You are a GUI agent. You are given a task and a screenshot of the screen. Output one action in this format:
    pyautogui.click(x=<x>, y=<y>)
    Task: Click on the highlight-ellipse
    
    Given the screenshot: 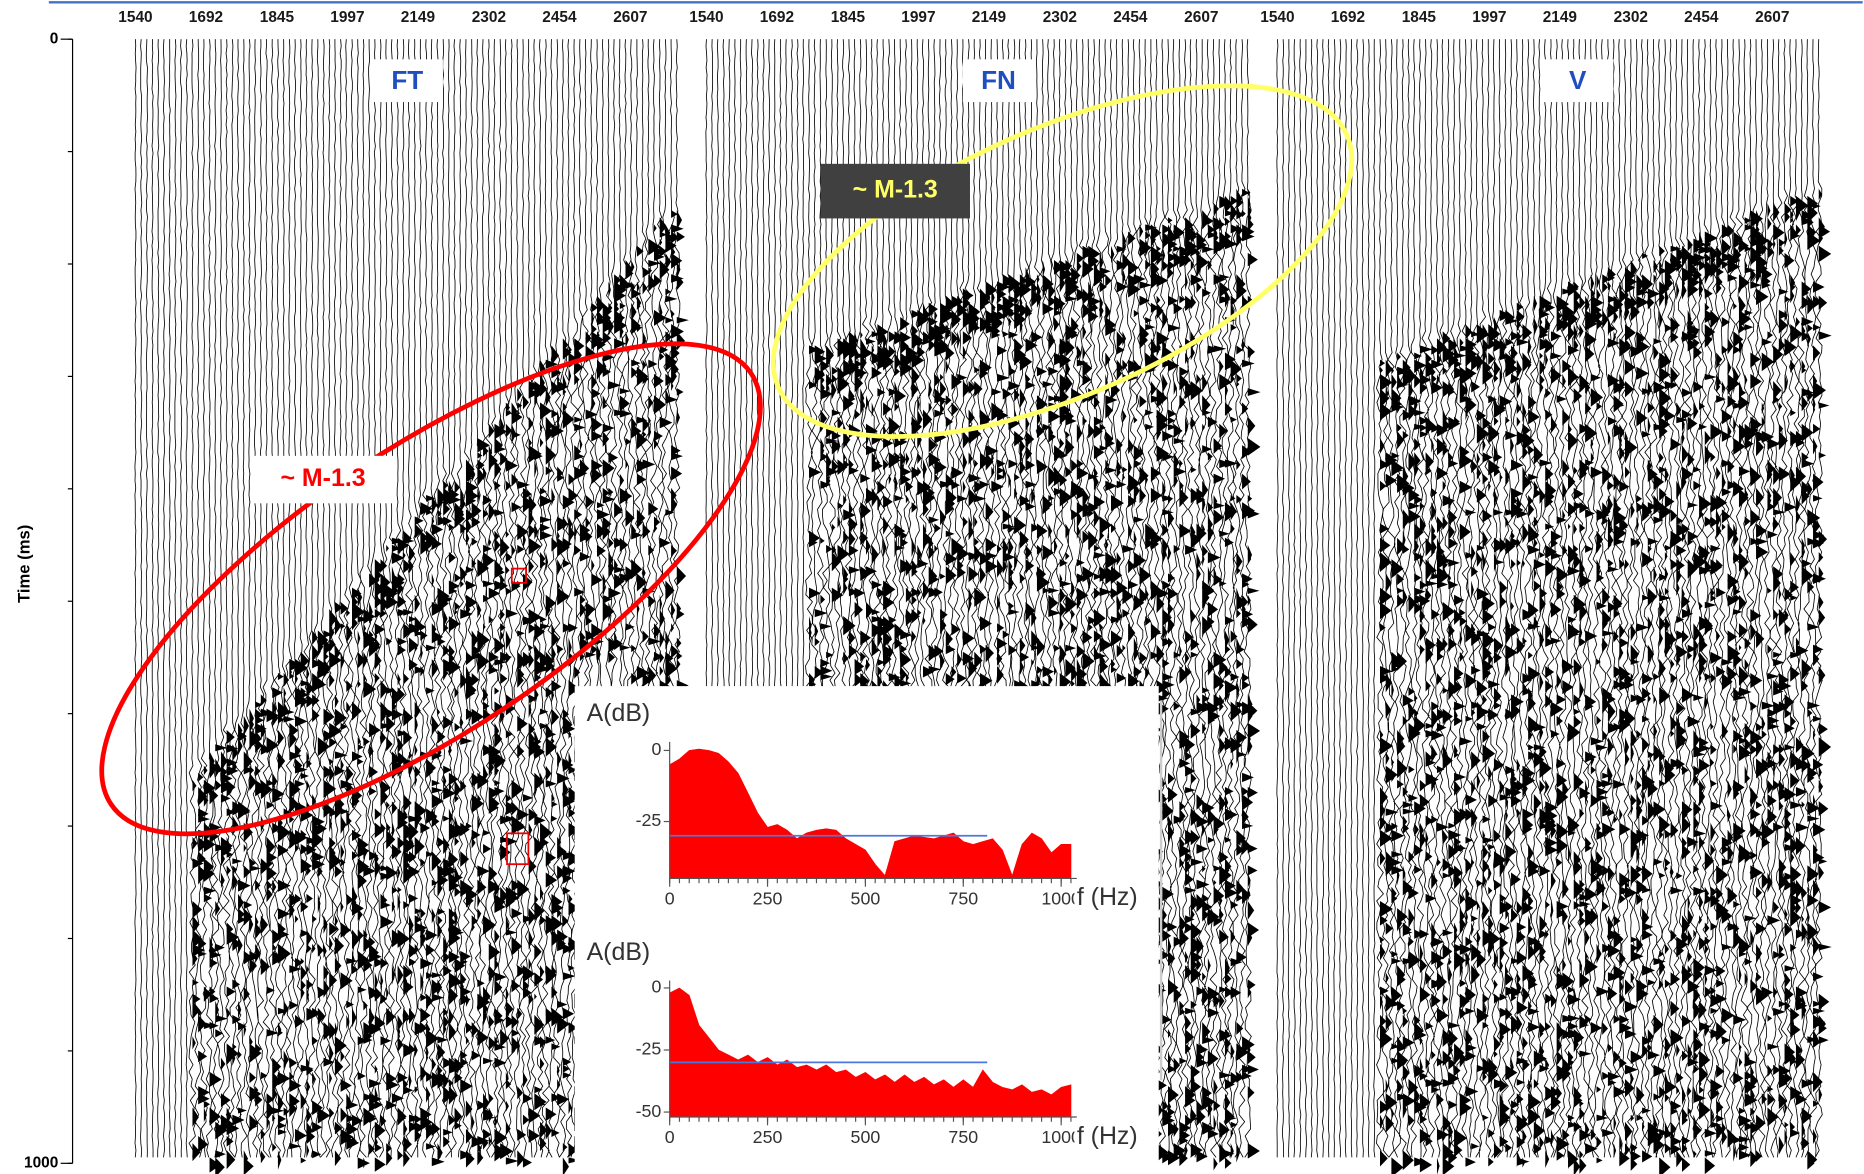 What is the action you would take?
    pyautogui.click(x=1062, y=261)
    